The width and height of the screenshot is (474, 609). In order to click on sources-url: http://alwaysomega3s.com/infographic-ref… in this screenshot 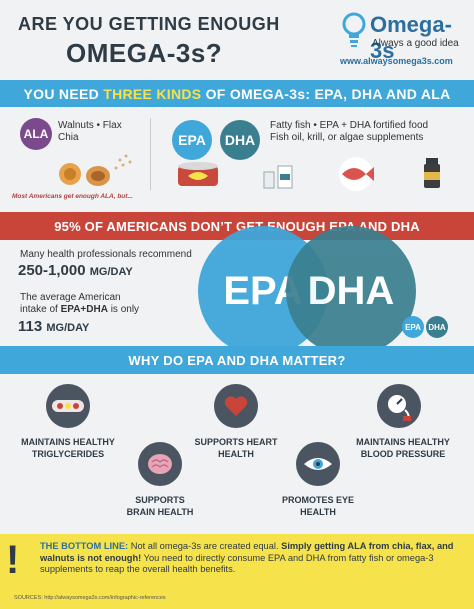, I will do `click(105, 598)`.